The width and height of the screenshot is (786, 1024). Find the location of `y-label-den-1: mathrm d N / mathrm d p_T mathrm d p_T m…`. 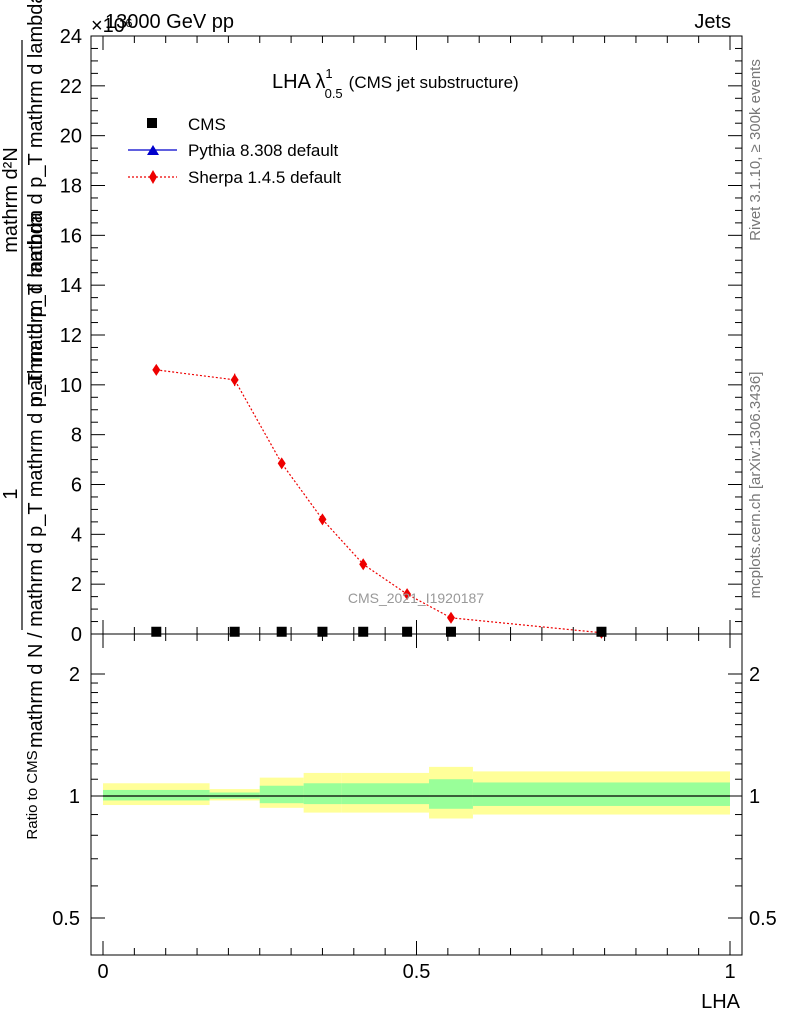

y-label-den-1: mathrm d N / mathrm d p_T mathrm d p_T m… is located at coordinates (36, 479).